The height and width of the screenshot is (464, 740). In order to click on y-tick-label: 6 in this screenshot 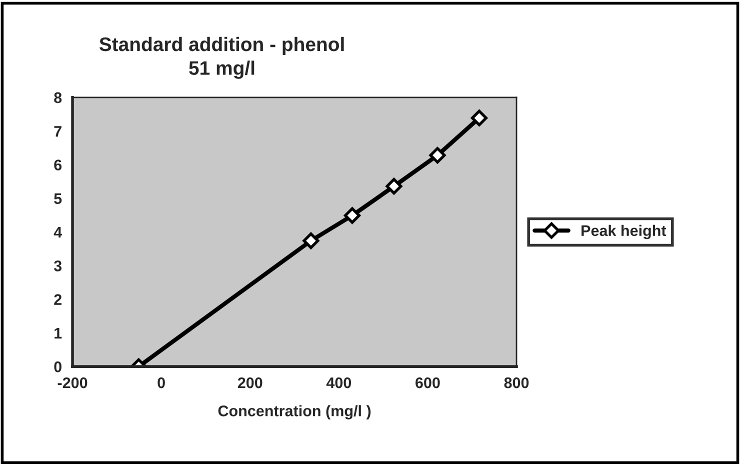, I will do `click(58, 165)`.